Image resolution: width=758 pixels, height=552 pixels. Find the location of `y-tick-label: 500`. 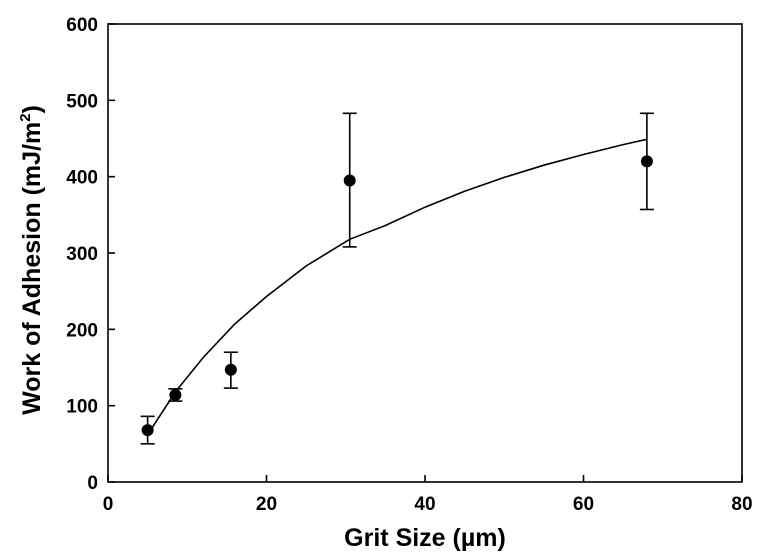

y-tick-label: 500 is located at coordinates (82, 101).